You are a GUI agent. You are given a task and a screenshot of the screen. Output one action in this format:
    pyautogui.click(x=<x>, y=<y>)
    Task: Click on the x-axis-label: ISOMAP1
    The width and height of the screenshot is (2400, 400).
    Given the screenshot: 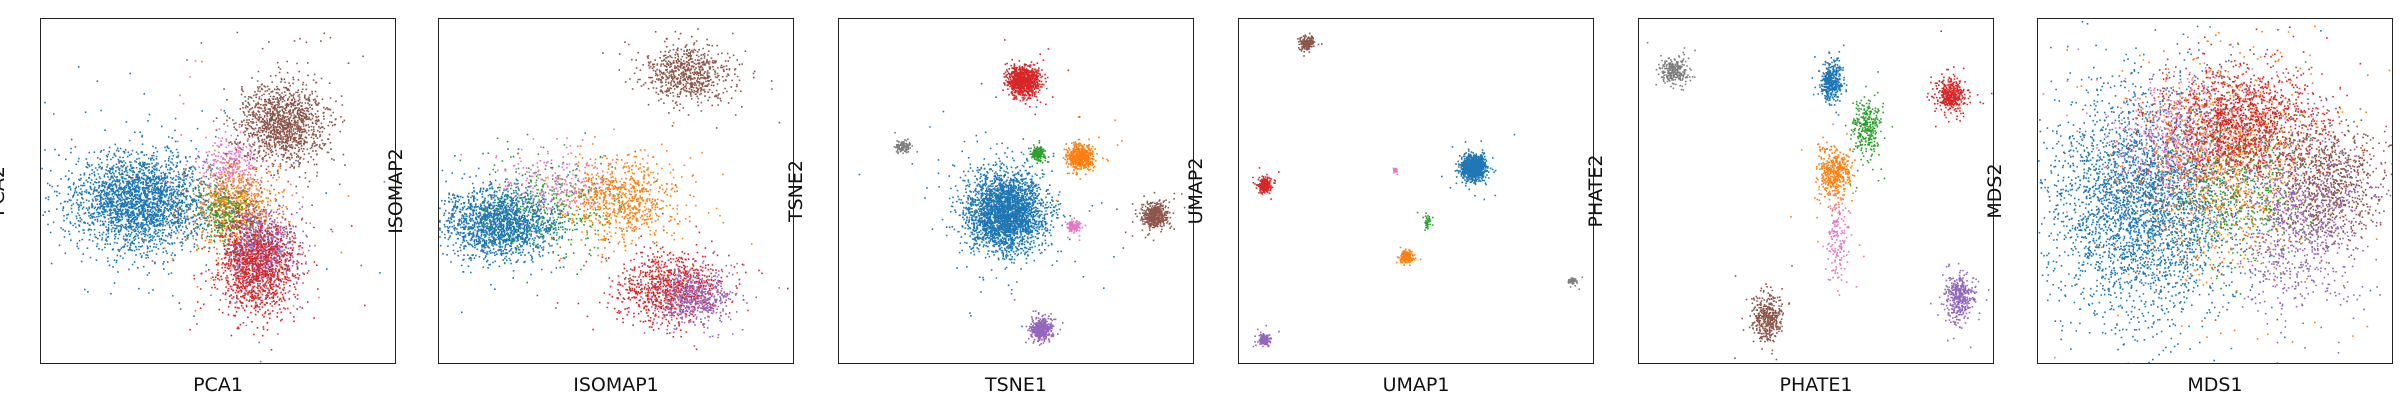 What is the action you would take?
    pyautogui.click(x=616, y=385)
    